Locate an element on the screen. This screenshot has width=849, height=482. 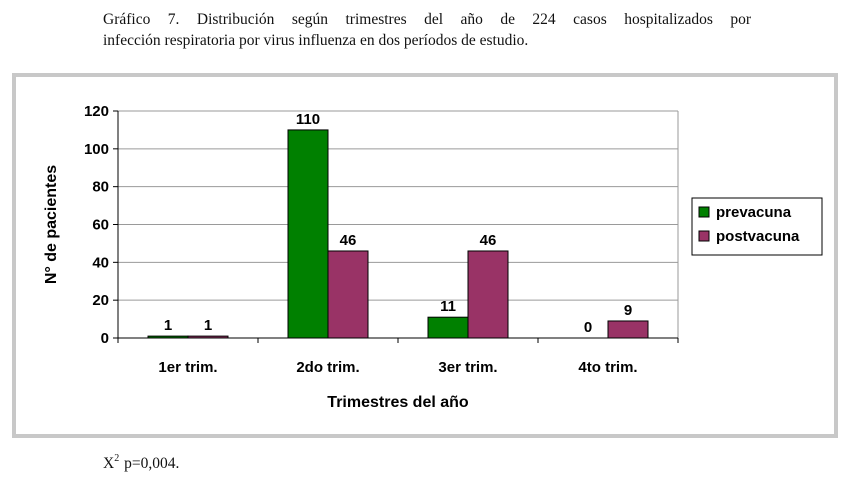
data-label-prevacuna: 0 is located at coordinates (588, 327).